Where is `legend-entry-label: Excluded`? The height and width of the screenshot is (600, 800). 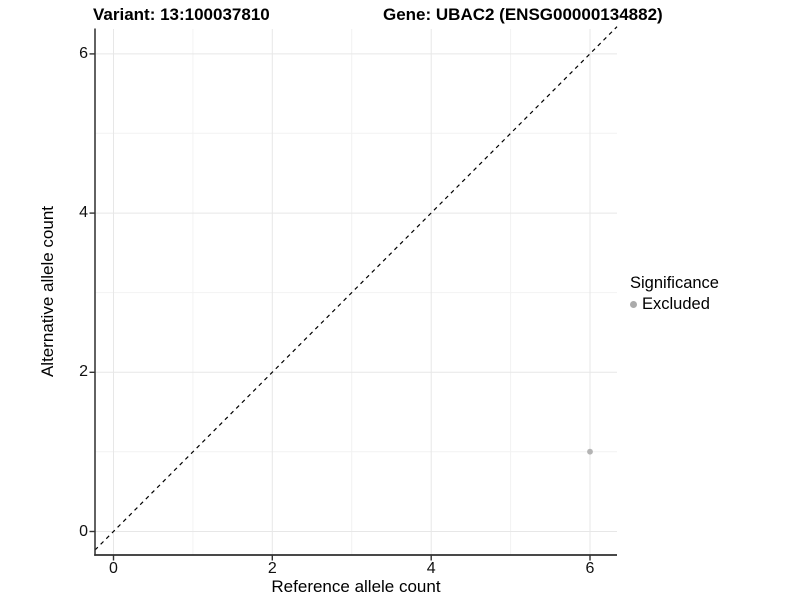
legend-entry-label: Excluded is located at coordinates (676, 304).